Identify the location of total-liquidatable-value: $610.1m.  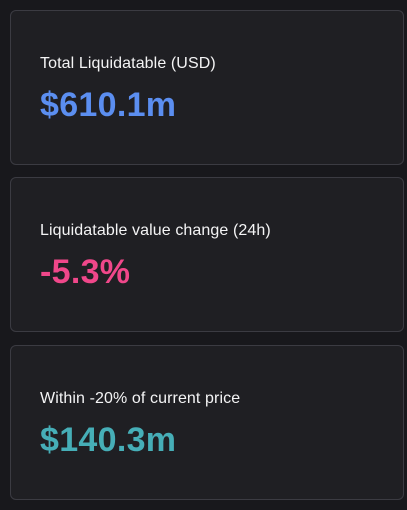
(108, 105).